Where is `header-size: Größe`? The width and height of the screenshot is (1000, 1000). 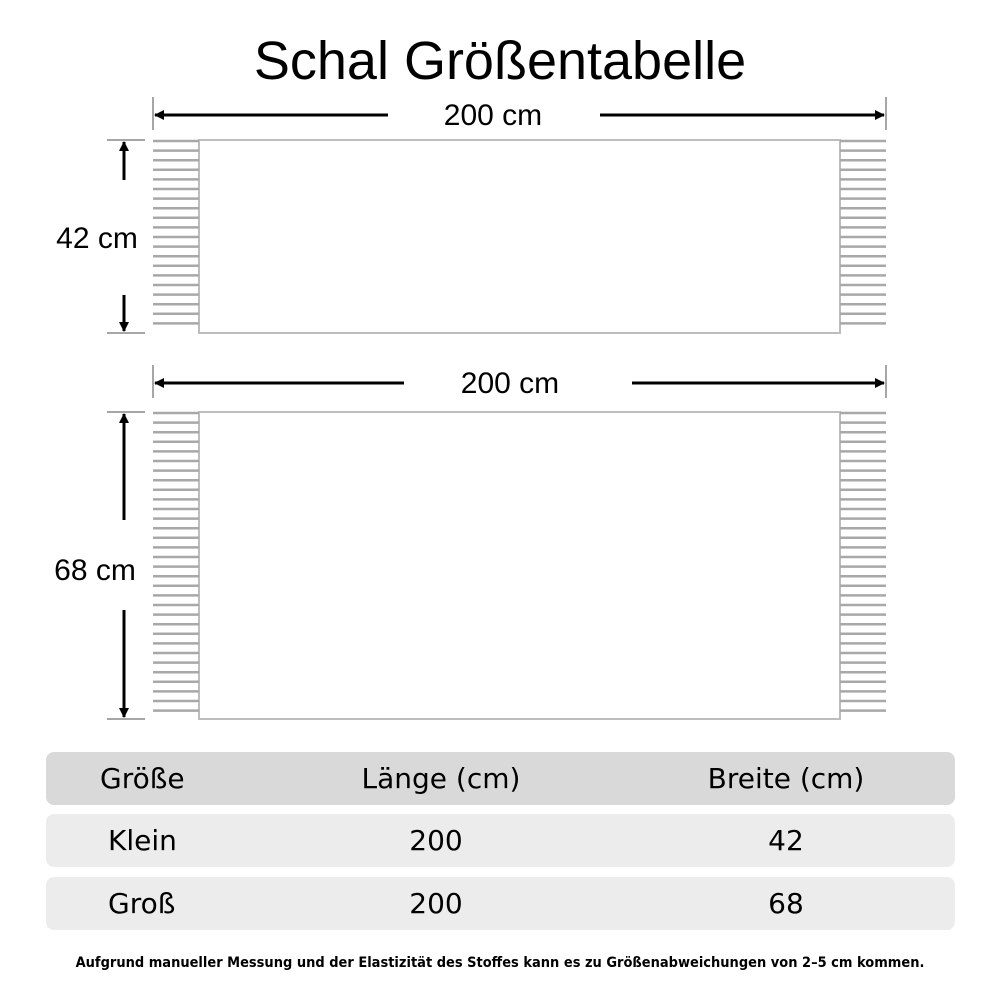 header-size: Größe is located at coordinates (142, 778).